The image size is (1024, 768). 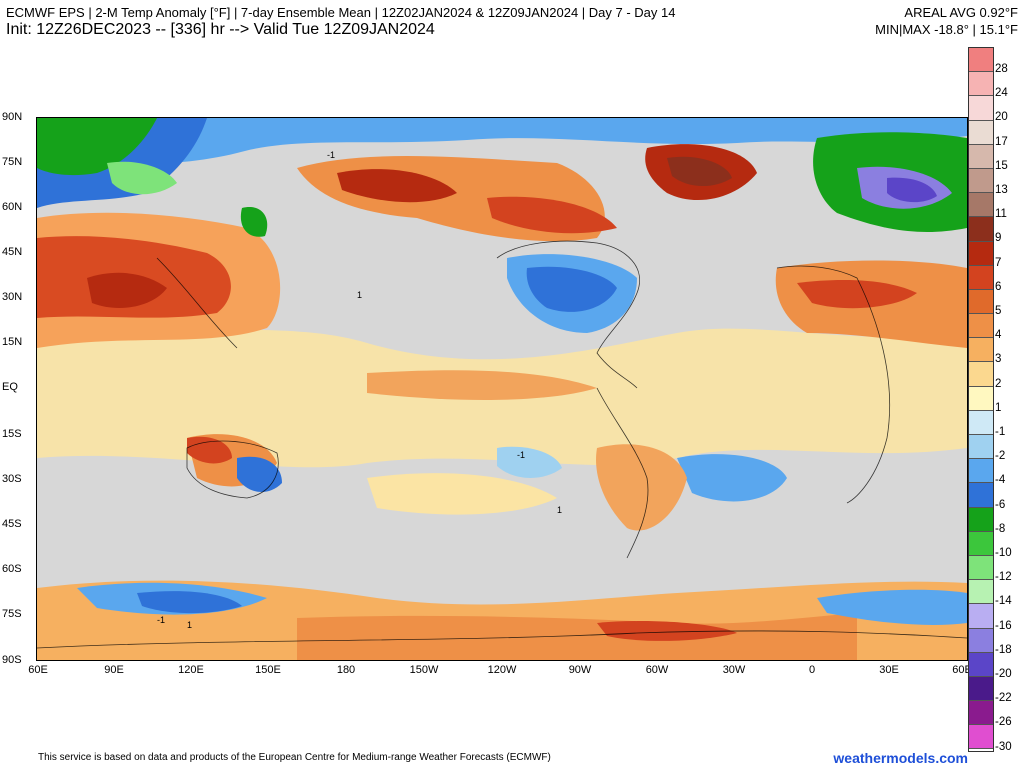 I want to click on lat-label-eq: EQ, so click(x=10, y=387).